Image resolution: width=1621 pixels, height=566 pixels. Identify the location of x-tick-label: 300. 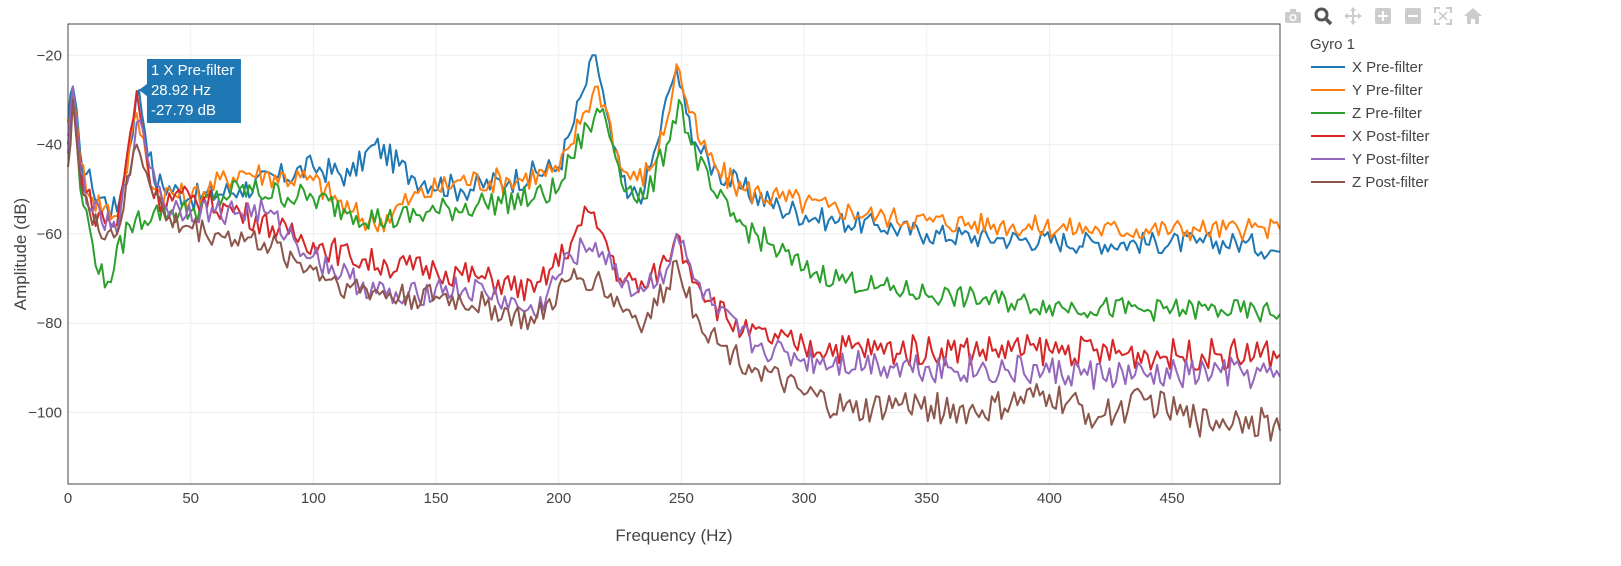
(804, 498).